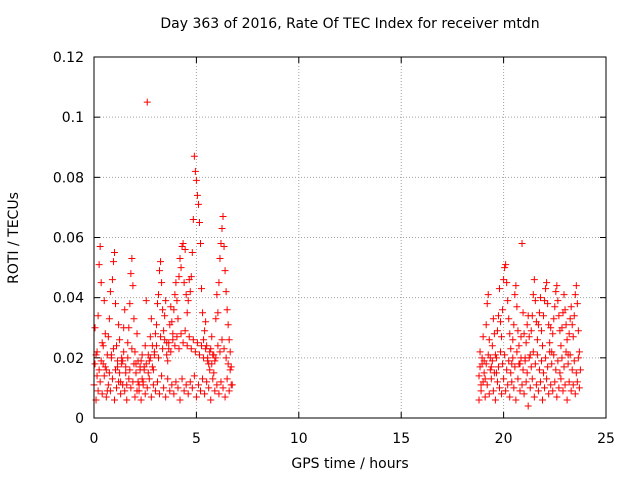 The image size is (640, 480). Describe the element at coordinates (606, 439) in the screenshot. I see `x-tick-label: 25` at that location.